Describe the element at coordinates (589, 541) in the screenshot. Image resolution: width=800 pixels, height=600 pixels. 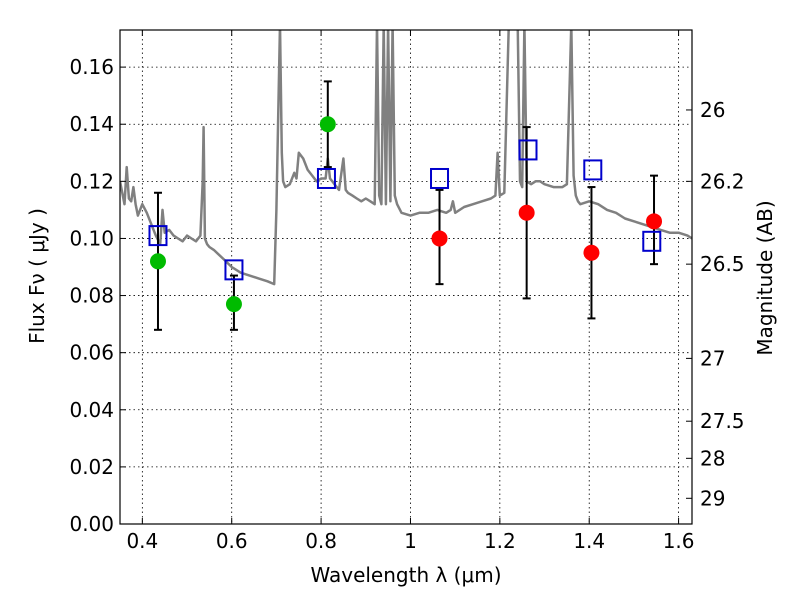
I see `x-tick-label: 1.4` at that location.